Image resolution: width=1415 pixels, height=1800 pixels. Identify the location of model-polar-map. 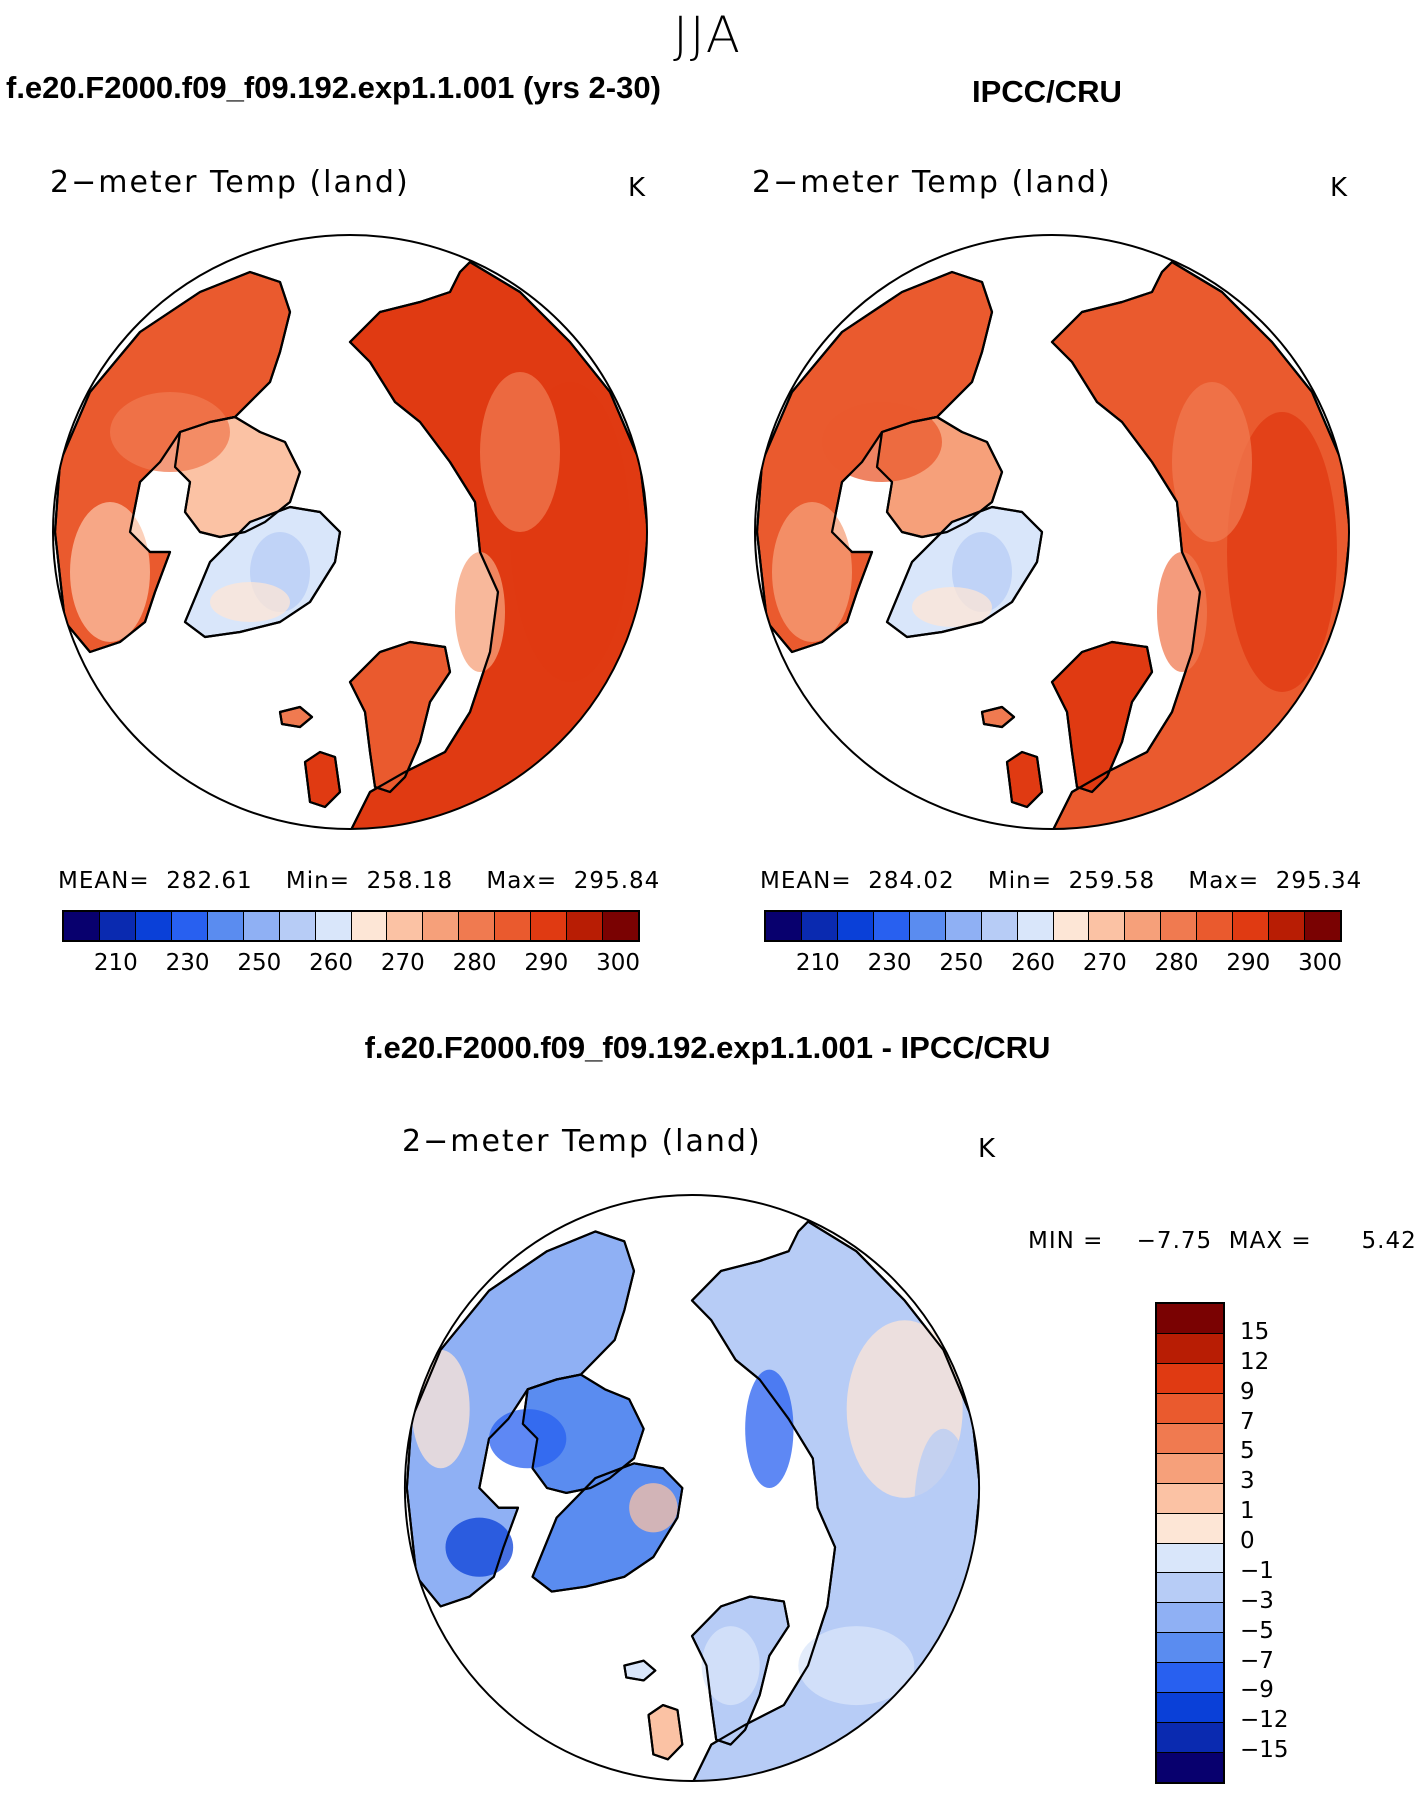
(350, 532).